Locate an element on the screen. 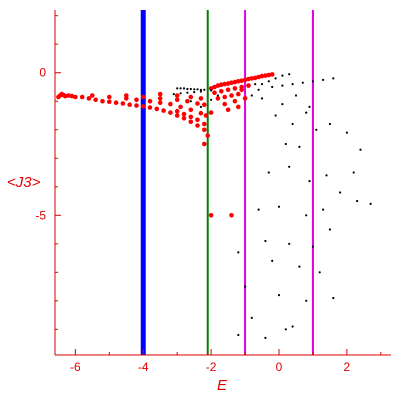  x-axis-title: E is located at coordinates (222, 385).